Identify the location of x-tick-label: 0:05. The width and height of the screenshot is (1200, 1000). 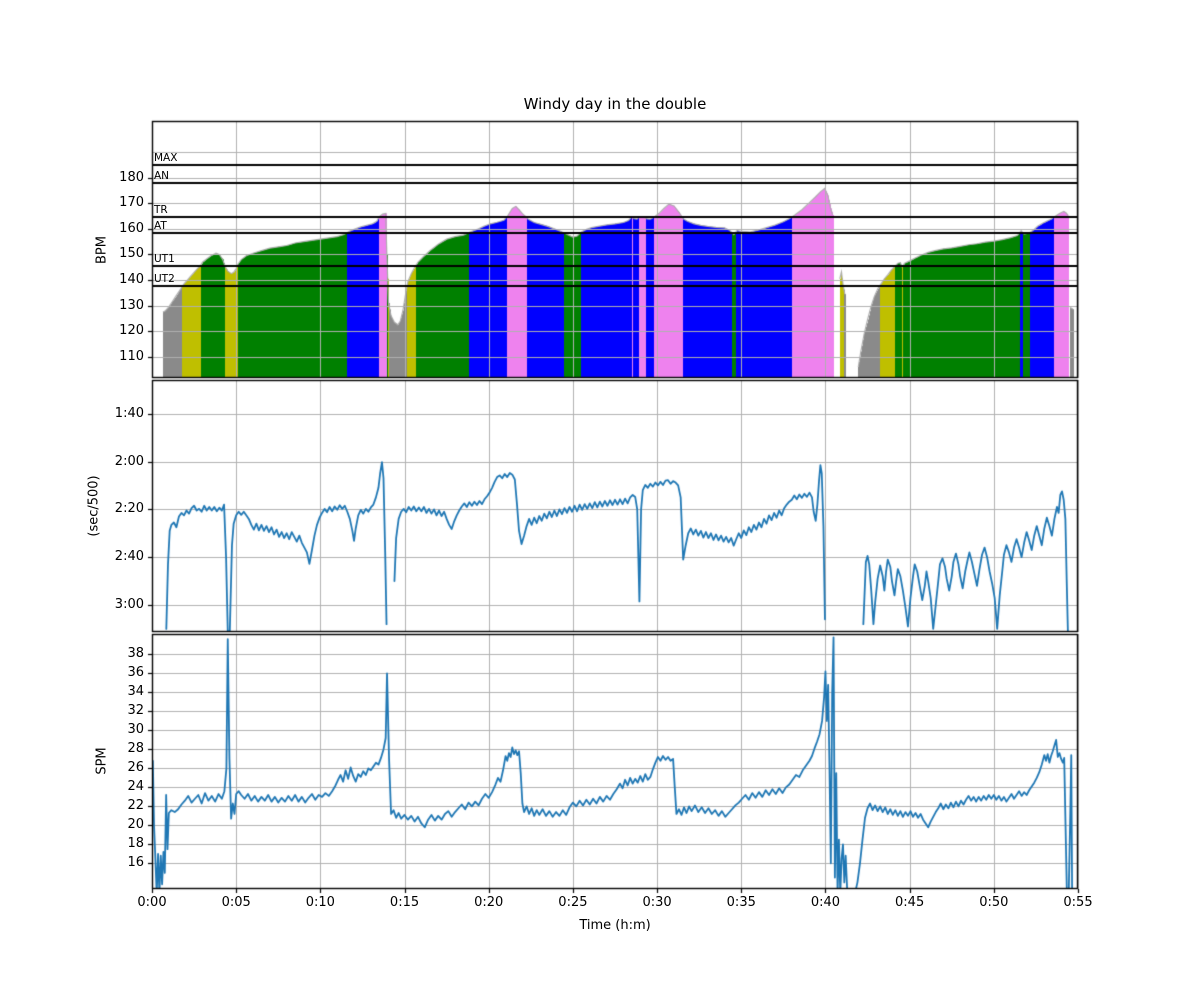
(236, 902).